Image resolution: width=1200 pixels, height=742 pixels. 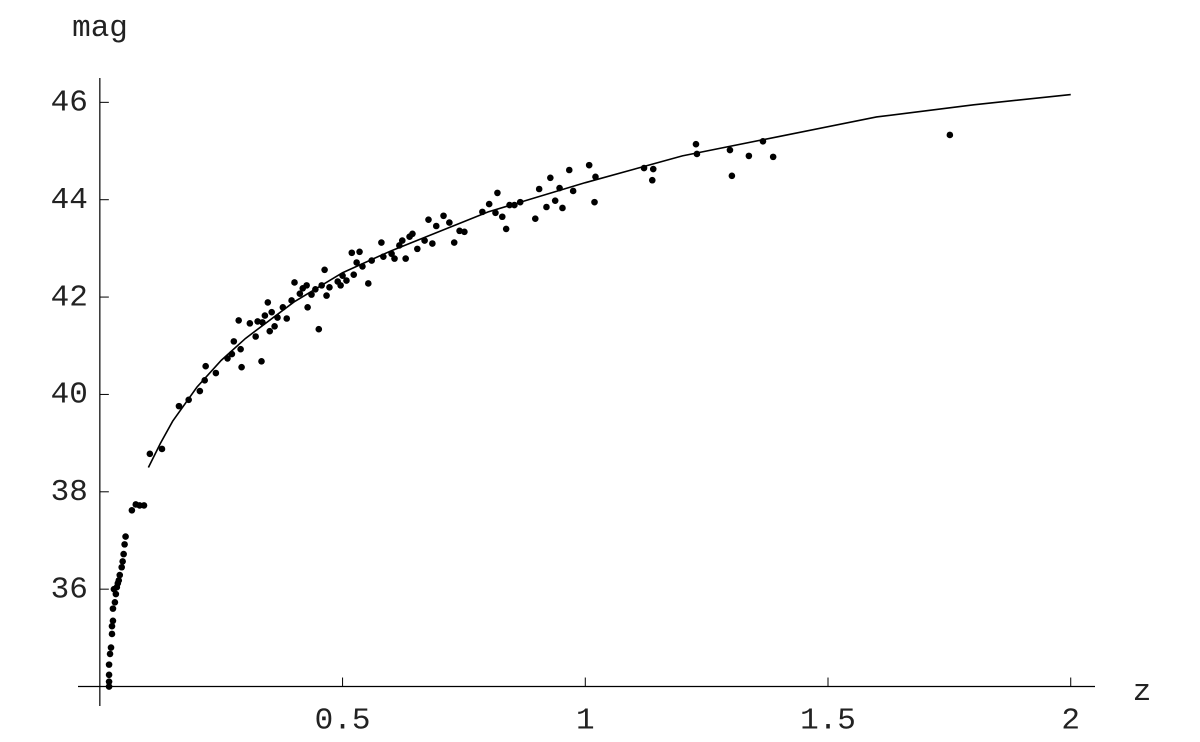 I want to click on x-tick-label: 2, so click(x=1070, y=721).